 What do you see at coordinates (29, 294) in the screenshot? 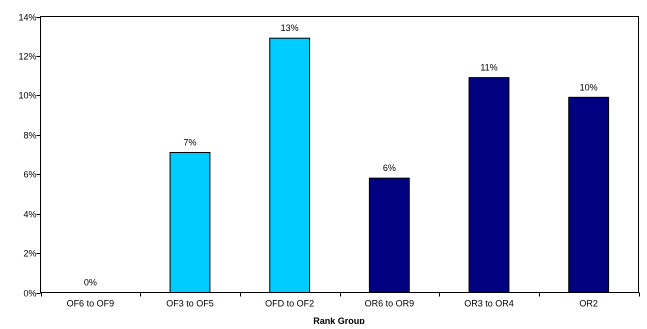
I see `y-tick-label: 0%` at bounding box center [29, 294].